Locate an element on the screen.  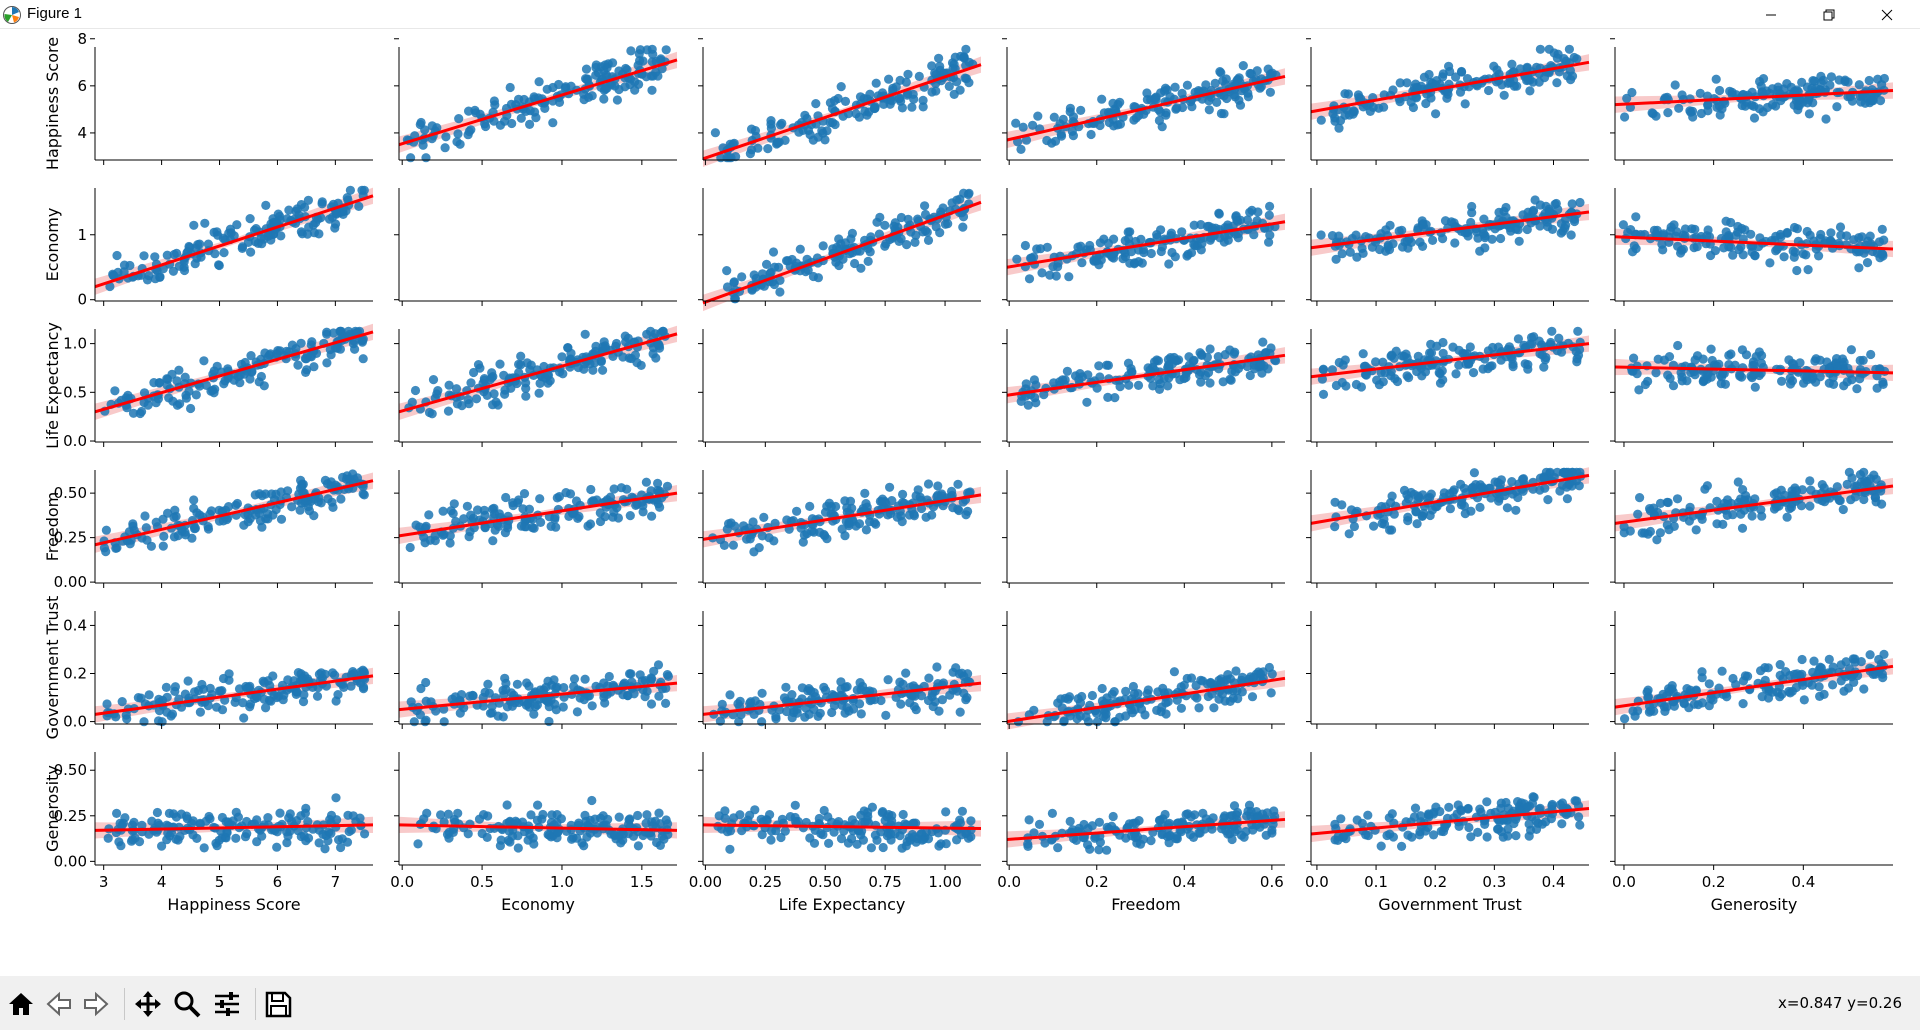
restore-icon is located at coordinates (1829, 14).